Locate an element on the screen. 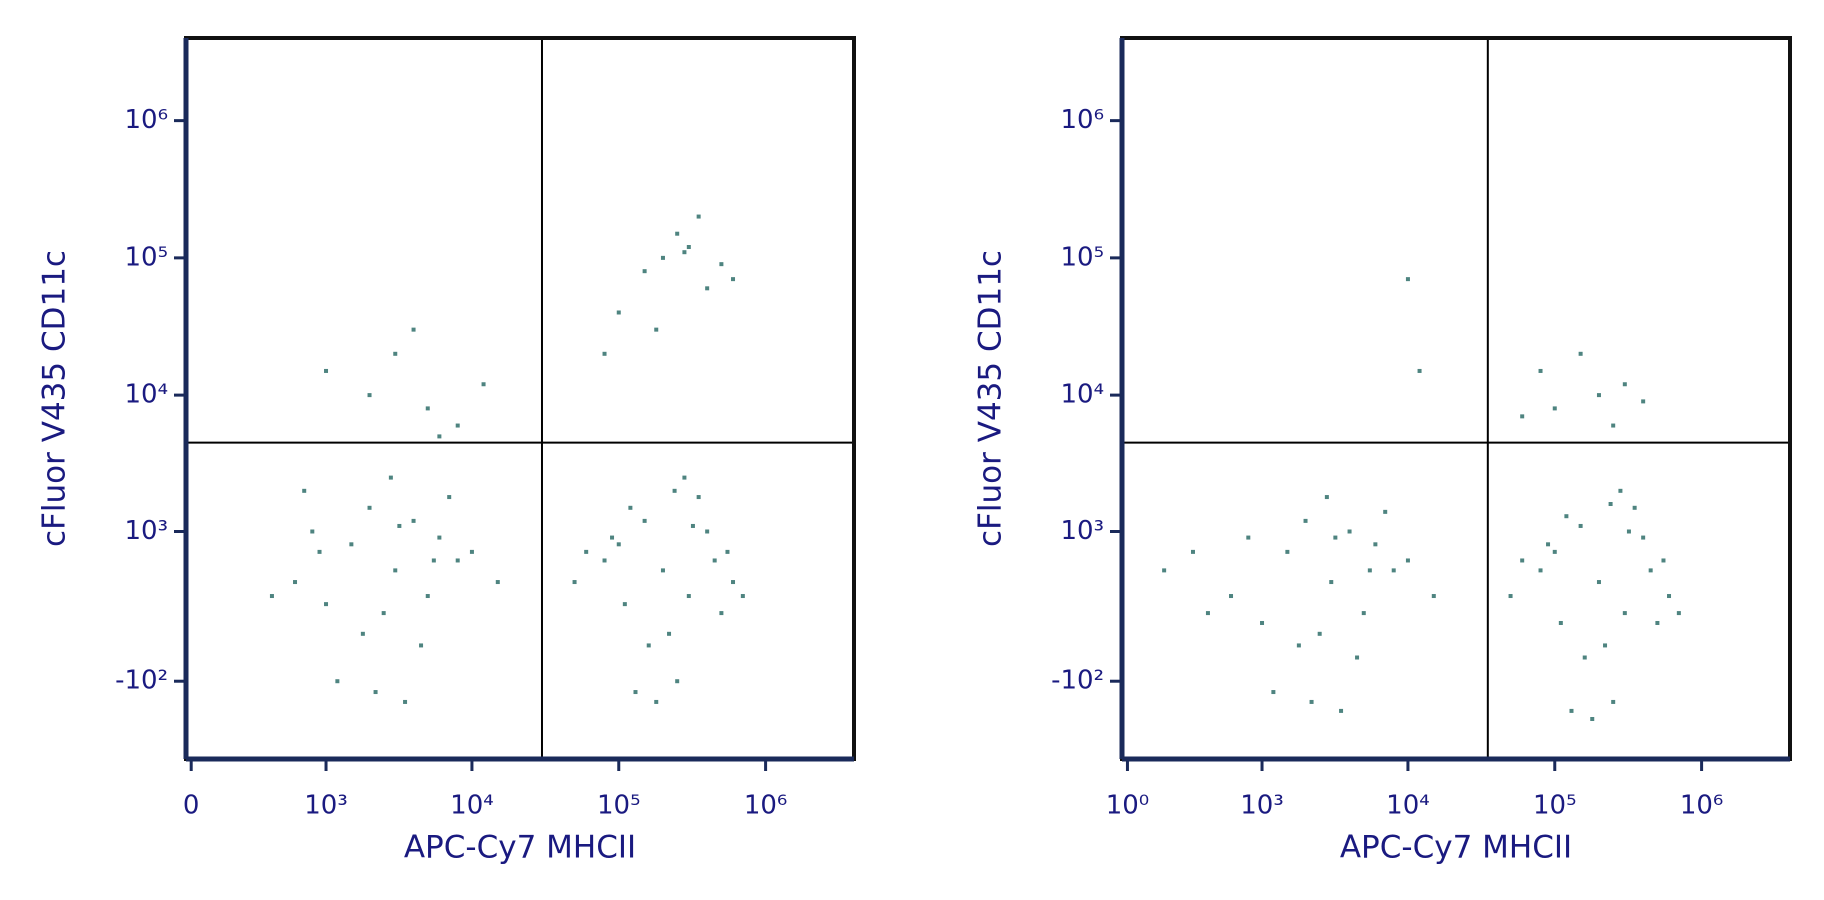  y-tick-label: 10⁵ is located at coordinates (146, 257).